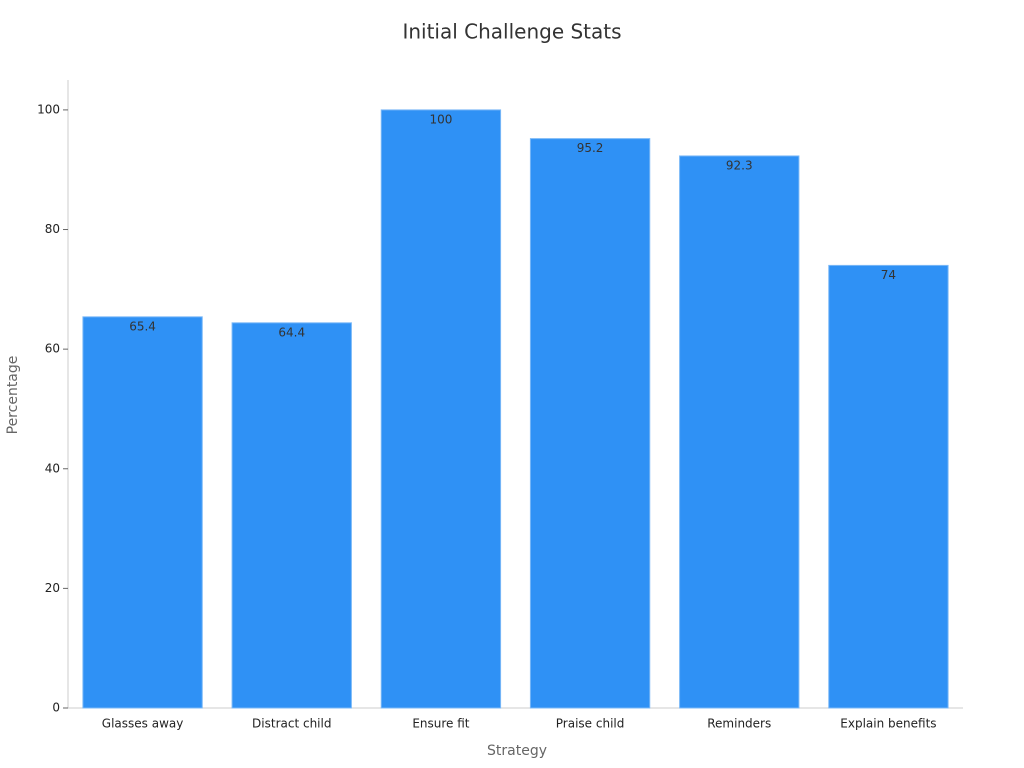 The height and width of the screenshot is (768, 1024). I want to click on y-tick-label: 40, so click(52, 468).